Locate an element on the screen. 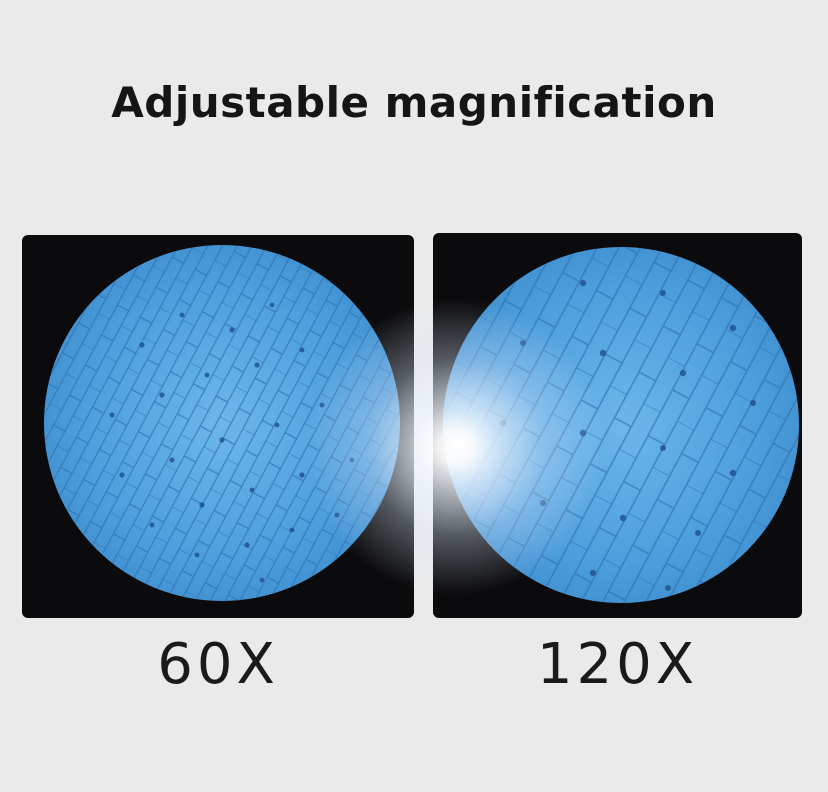  magnification-label-60x: 60X is located at coordinates (218, 664).